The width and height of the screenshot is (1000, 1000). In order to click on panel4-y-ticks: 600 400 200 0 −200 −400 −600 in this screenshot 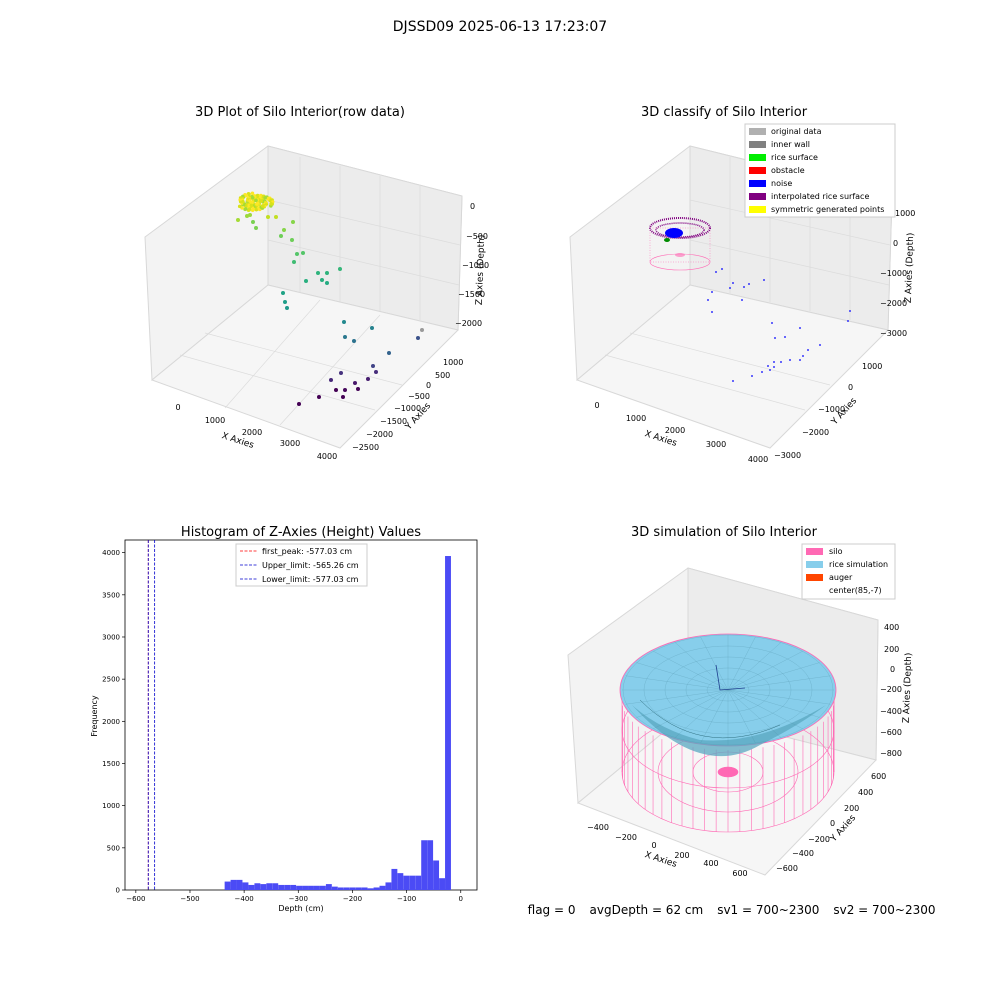, I will do `click(831, 822)`.